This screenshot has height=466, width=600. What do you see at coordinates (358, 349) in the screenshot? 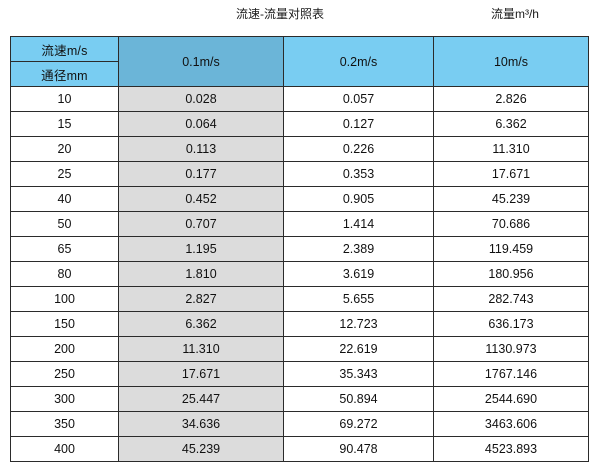
I see `cell-flow-v02: 22.619` at bounding box center [358, 349].